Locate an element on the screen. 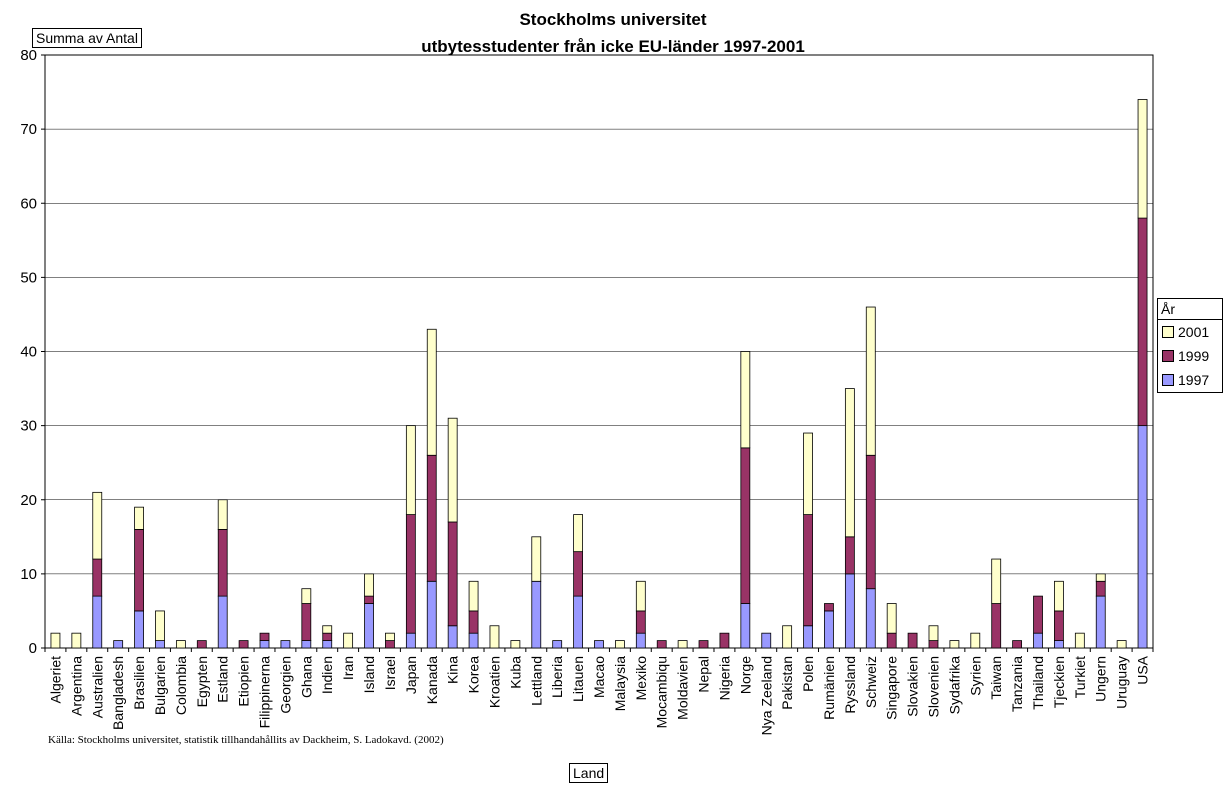  x-tick-label: Polen is located at coordinates (808, 674).